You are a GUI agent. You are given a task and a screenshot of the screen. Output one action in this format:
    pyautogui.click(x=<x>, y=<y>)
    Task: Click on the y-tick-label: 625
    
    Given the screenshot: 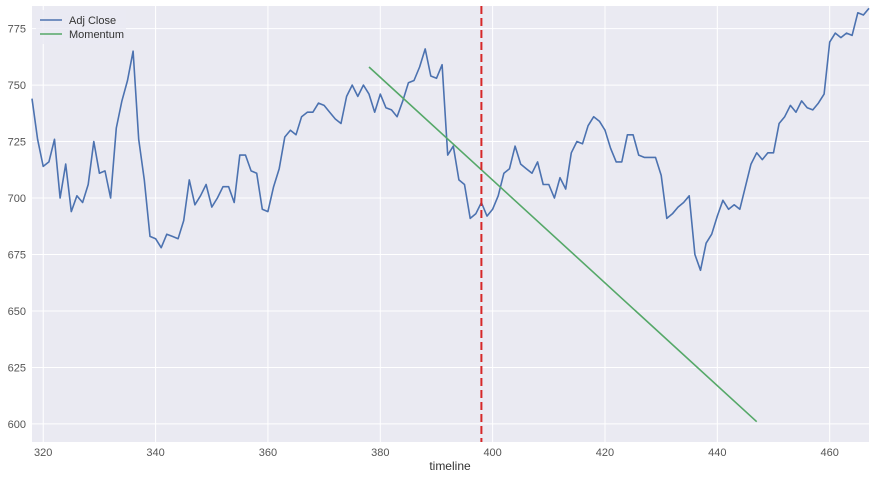 What is the action you would take?
    pyautogui.click(x=17, y=368)
    